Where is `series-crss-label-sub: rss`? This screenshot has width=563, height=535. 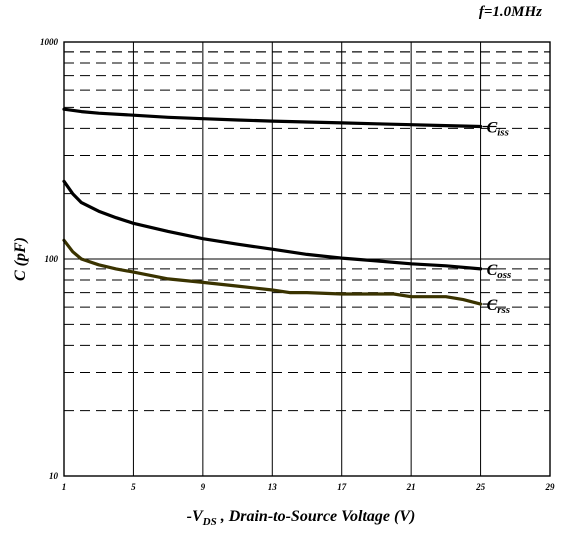
series-crss-label-sub: rss is located at coordinates (503, 310).